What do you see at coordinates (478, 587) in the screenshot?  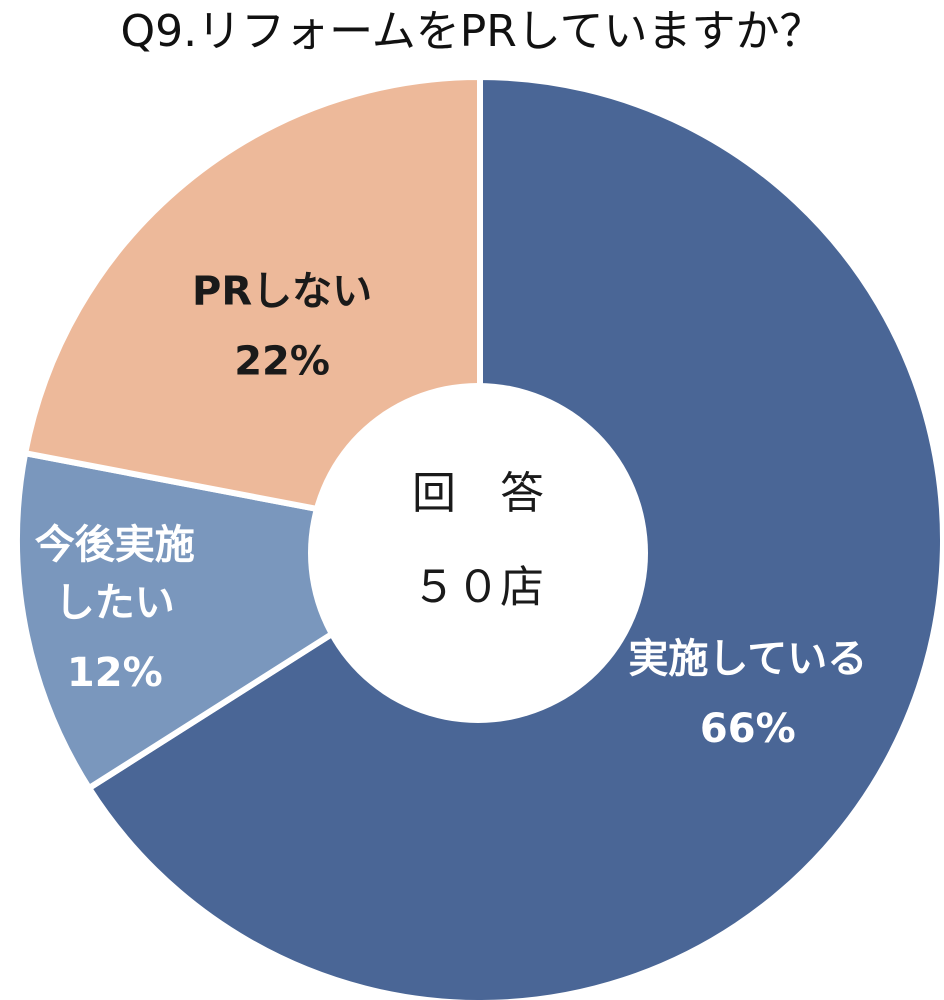 I see `center-label-line-2: ５０店` at bounding box center [478, 587].